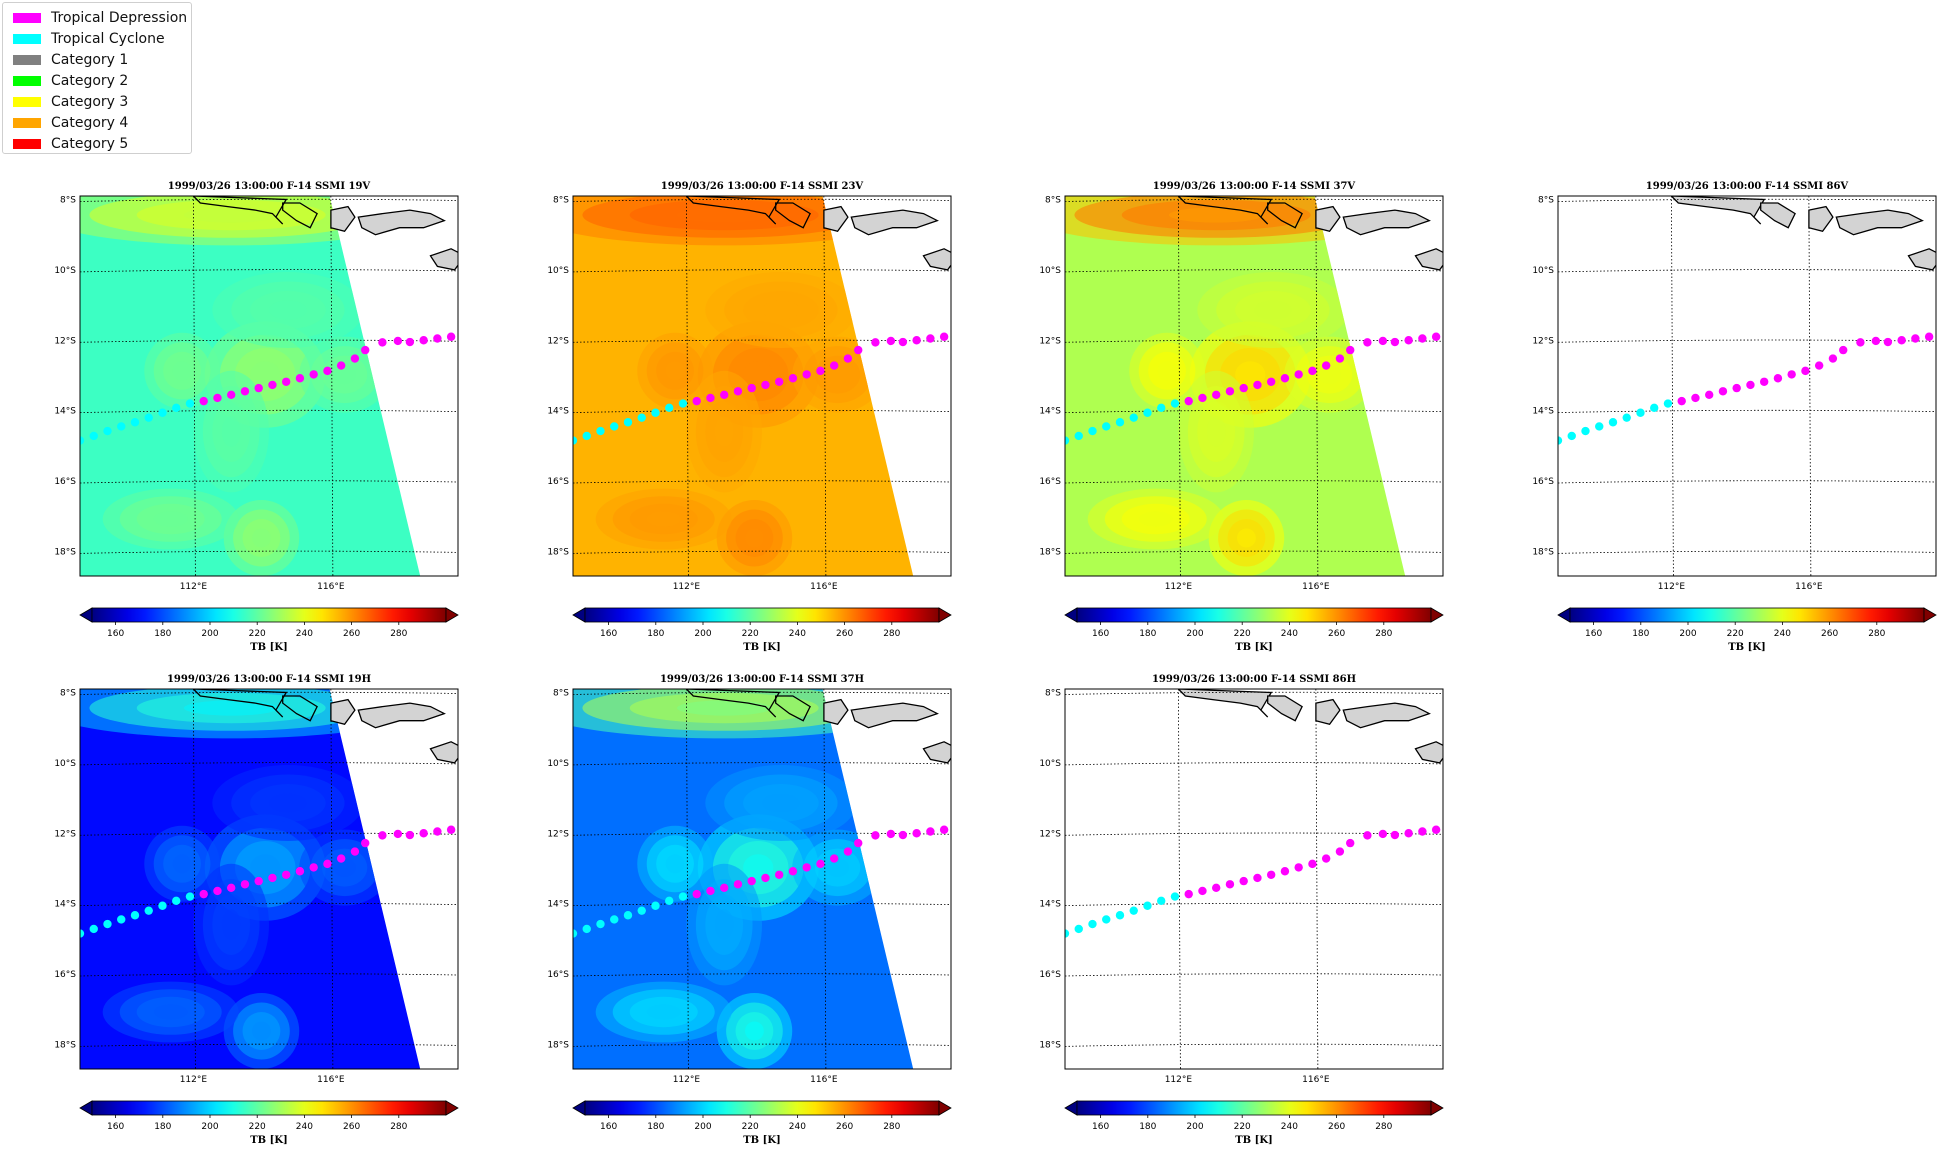  I want to click on legend-label: Category 5, so click(90, 144).